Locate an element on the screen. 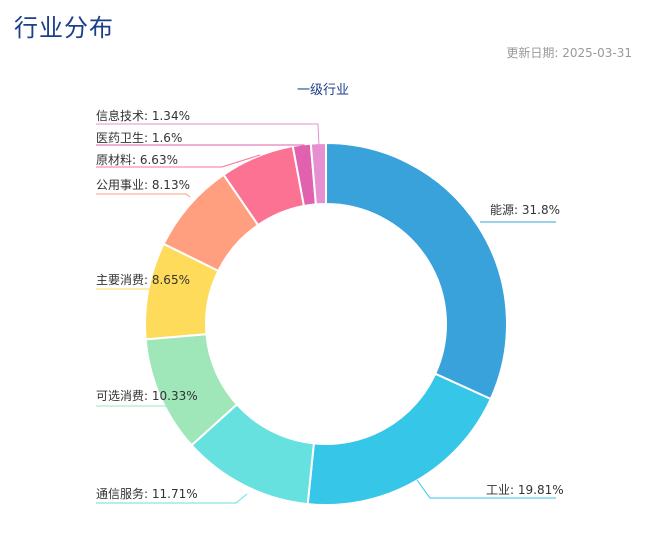 The width and height of the screenshot is (654, 534). slice-label-9: 信息技术: 1.34% is located at coordinates (143, 115).